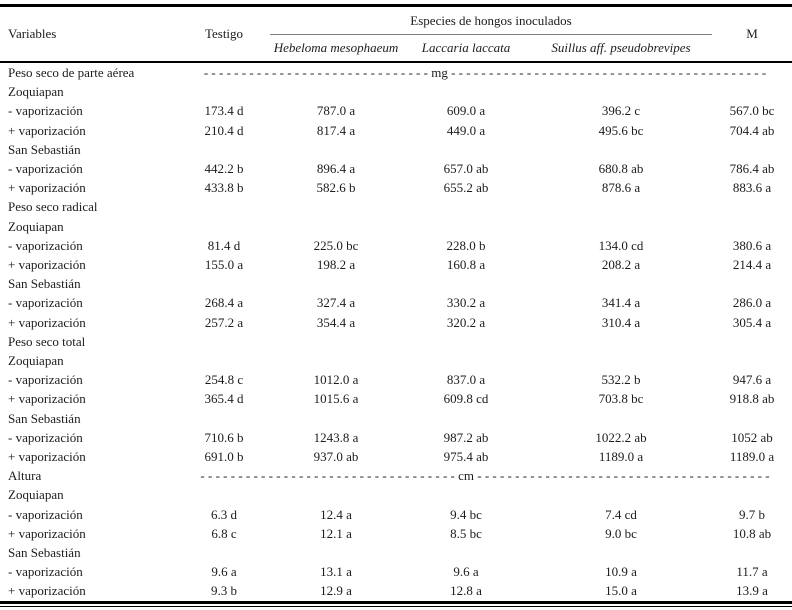 This screenshot has width=792, height=610. What do you see at coordinates (224, 303) in the screenshot?
I see `value-cell: 268.4 a` at bounding box center [224, 303].